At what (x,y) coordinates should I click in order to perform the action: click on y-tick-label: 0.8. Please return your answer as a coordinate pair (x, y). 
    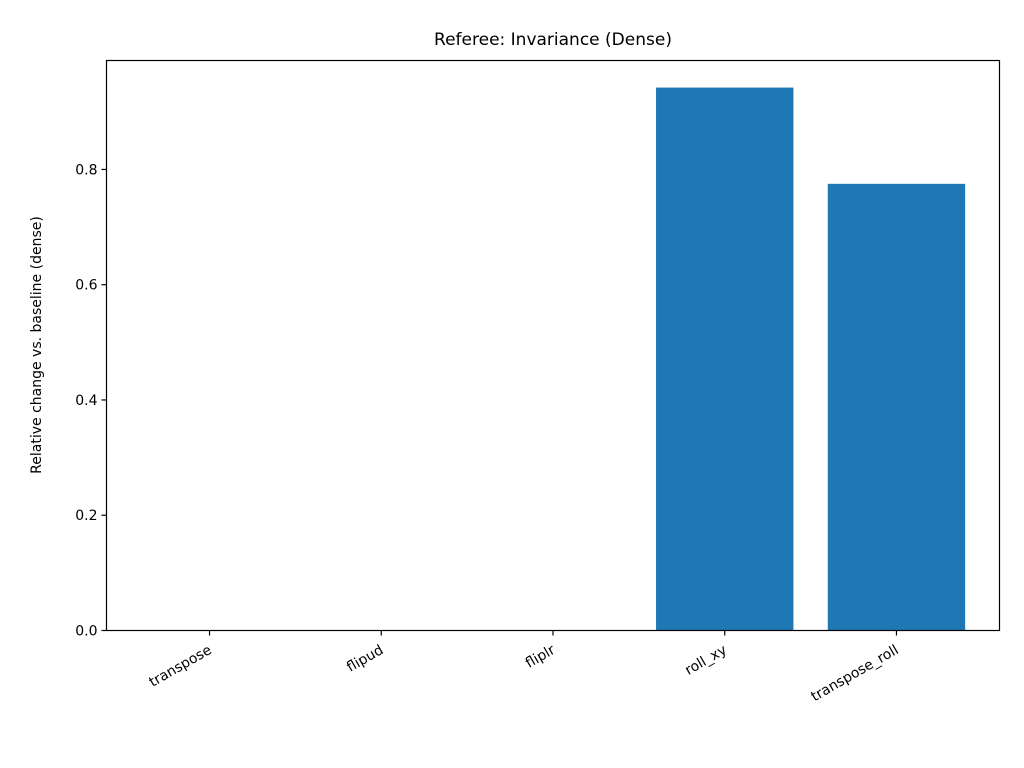
    Looking at the image, I should click on (86, 170).